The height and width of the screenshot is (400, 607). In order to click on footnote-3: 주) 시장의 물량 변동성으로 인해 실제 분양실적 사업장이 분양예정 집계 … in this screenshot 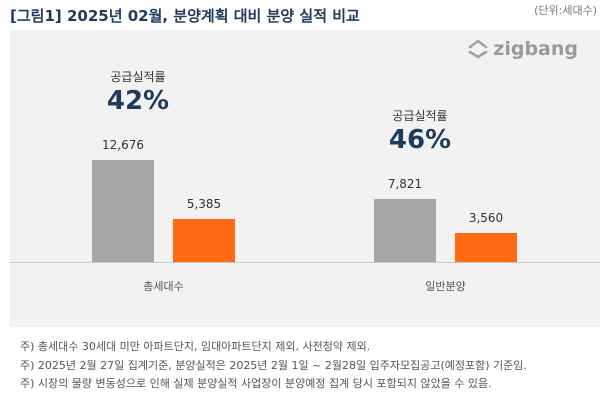, I will do `click(256, 383)`.